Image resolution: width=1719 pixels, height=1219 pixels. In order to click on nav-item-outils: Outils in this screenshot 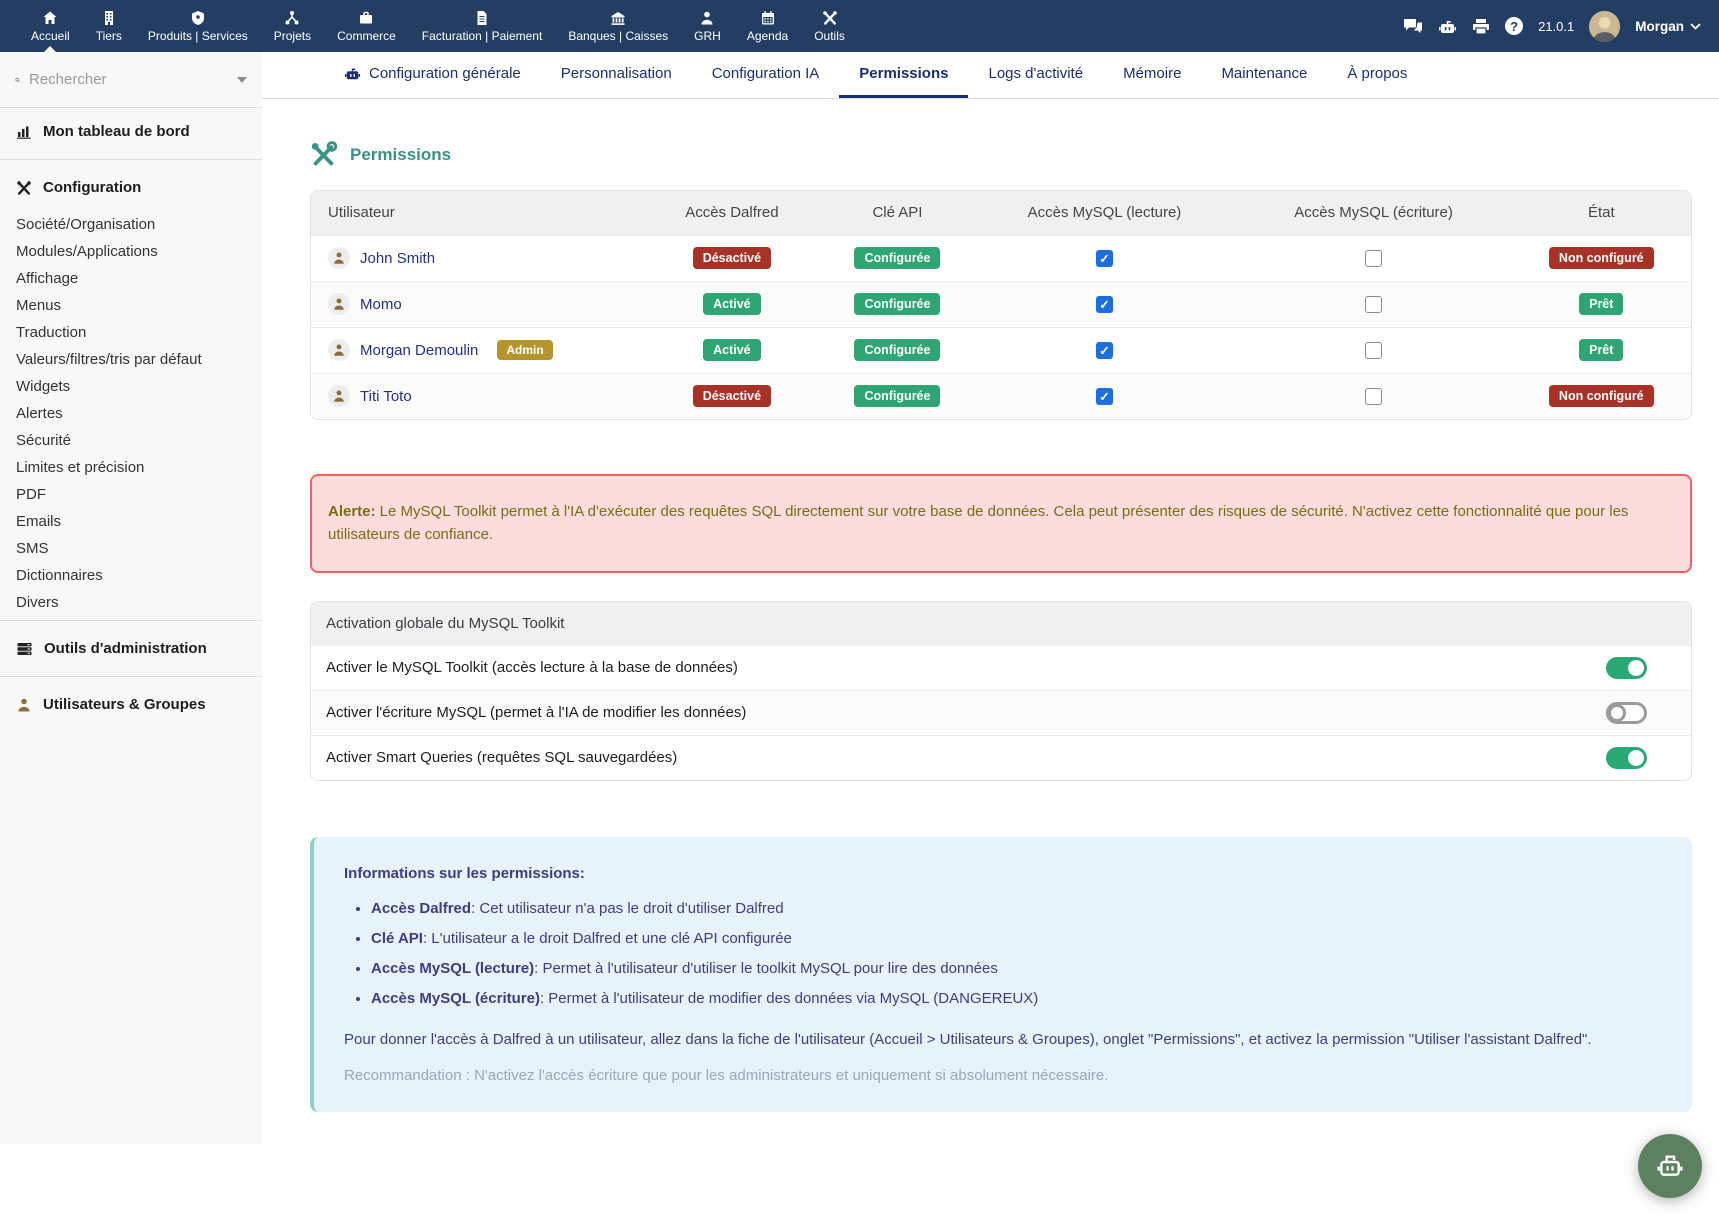, I will do `click(829, 26)`.